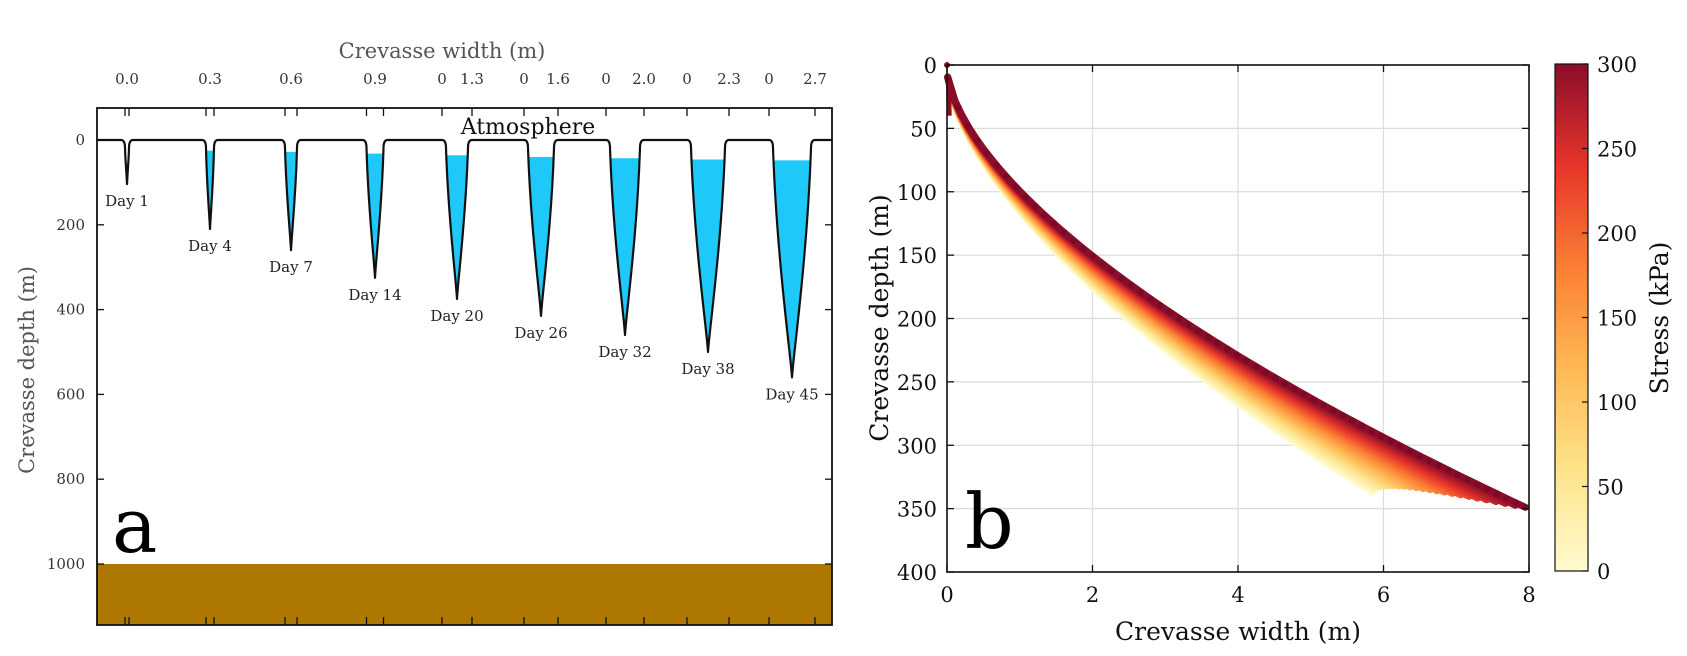 This screenshot has width=1687, height=656. What do you see at coordinates (930, 66) in the screenshot?
I see `panel-b-y-tick-label: 0` at bounding box center [930, 66].